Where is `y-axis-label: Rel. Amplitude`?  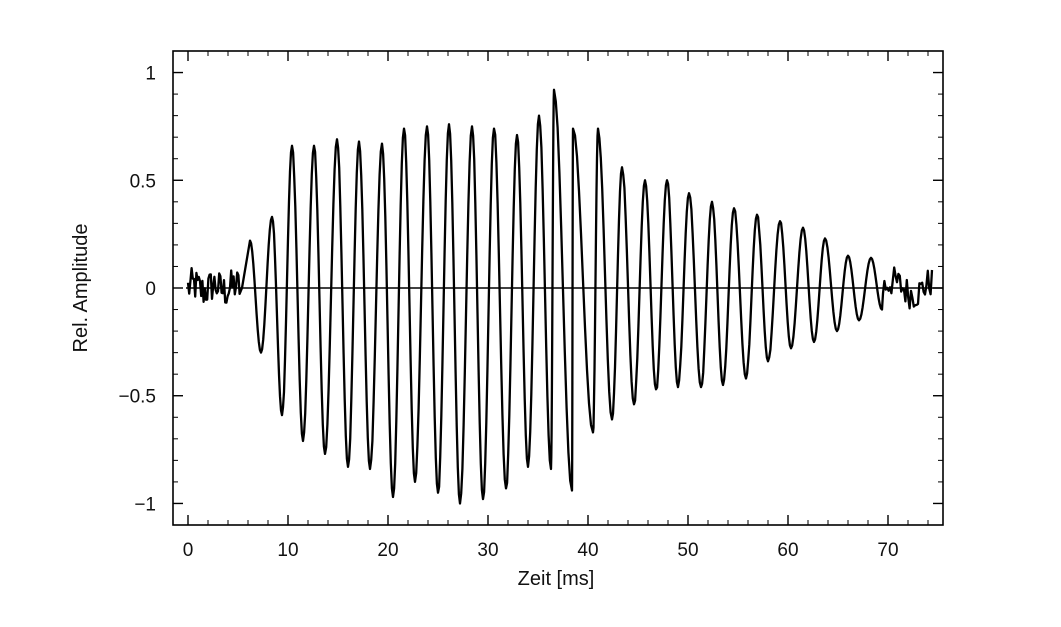
y-axis-label: Rel. Amplitude is located at coordinates (81, 288).